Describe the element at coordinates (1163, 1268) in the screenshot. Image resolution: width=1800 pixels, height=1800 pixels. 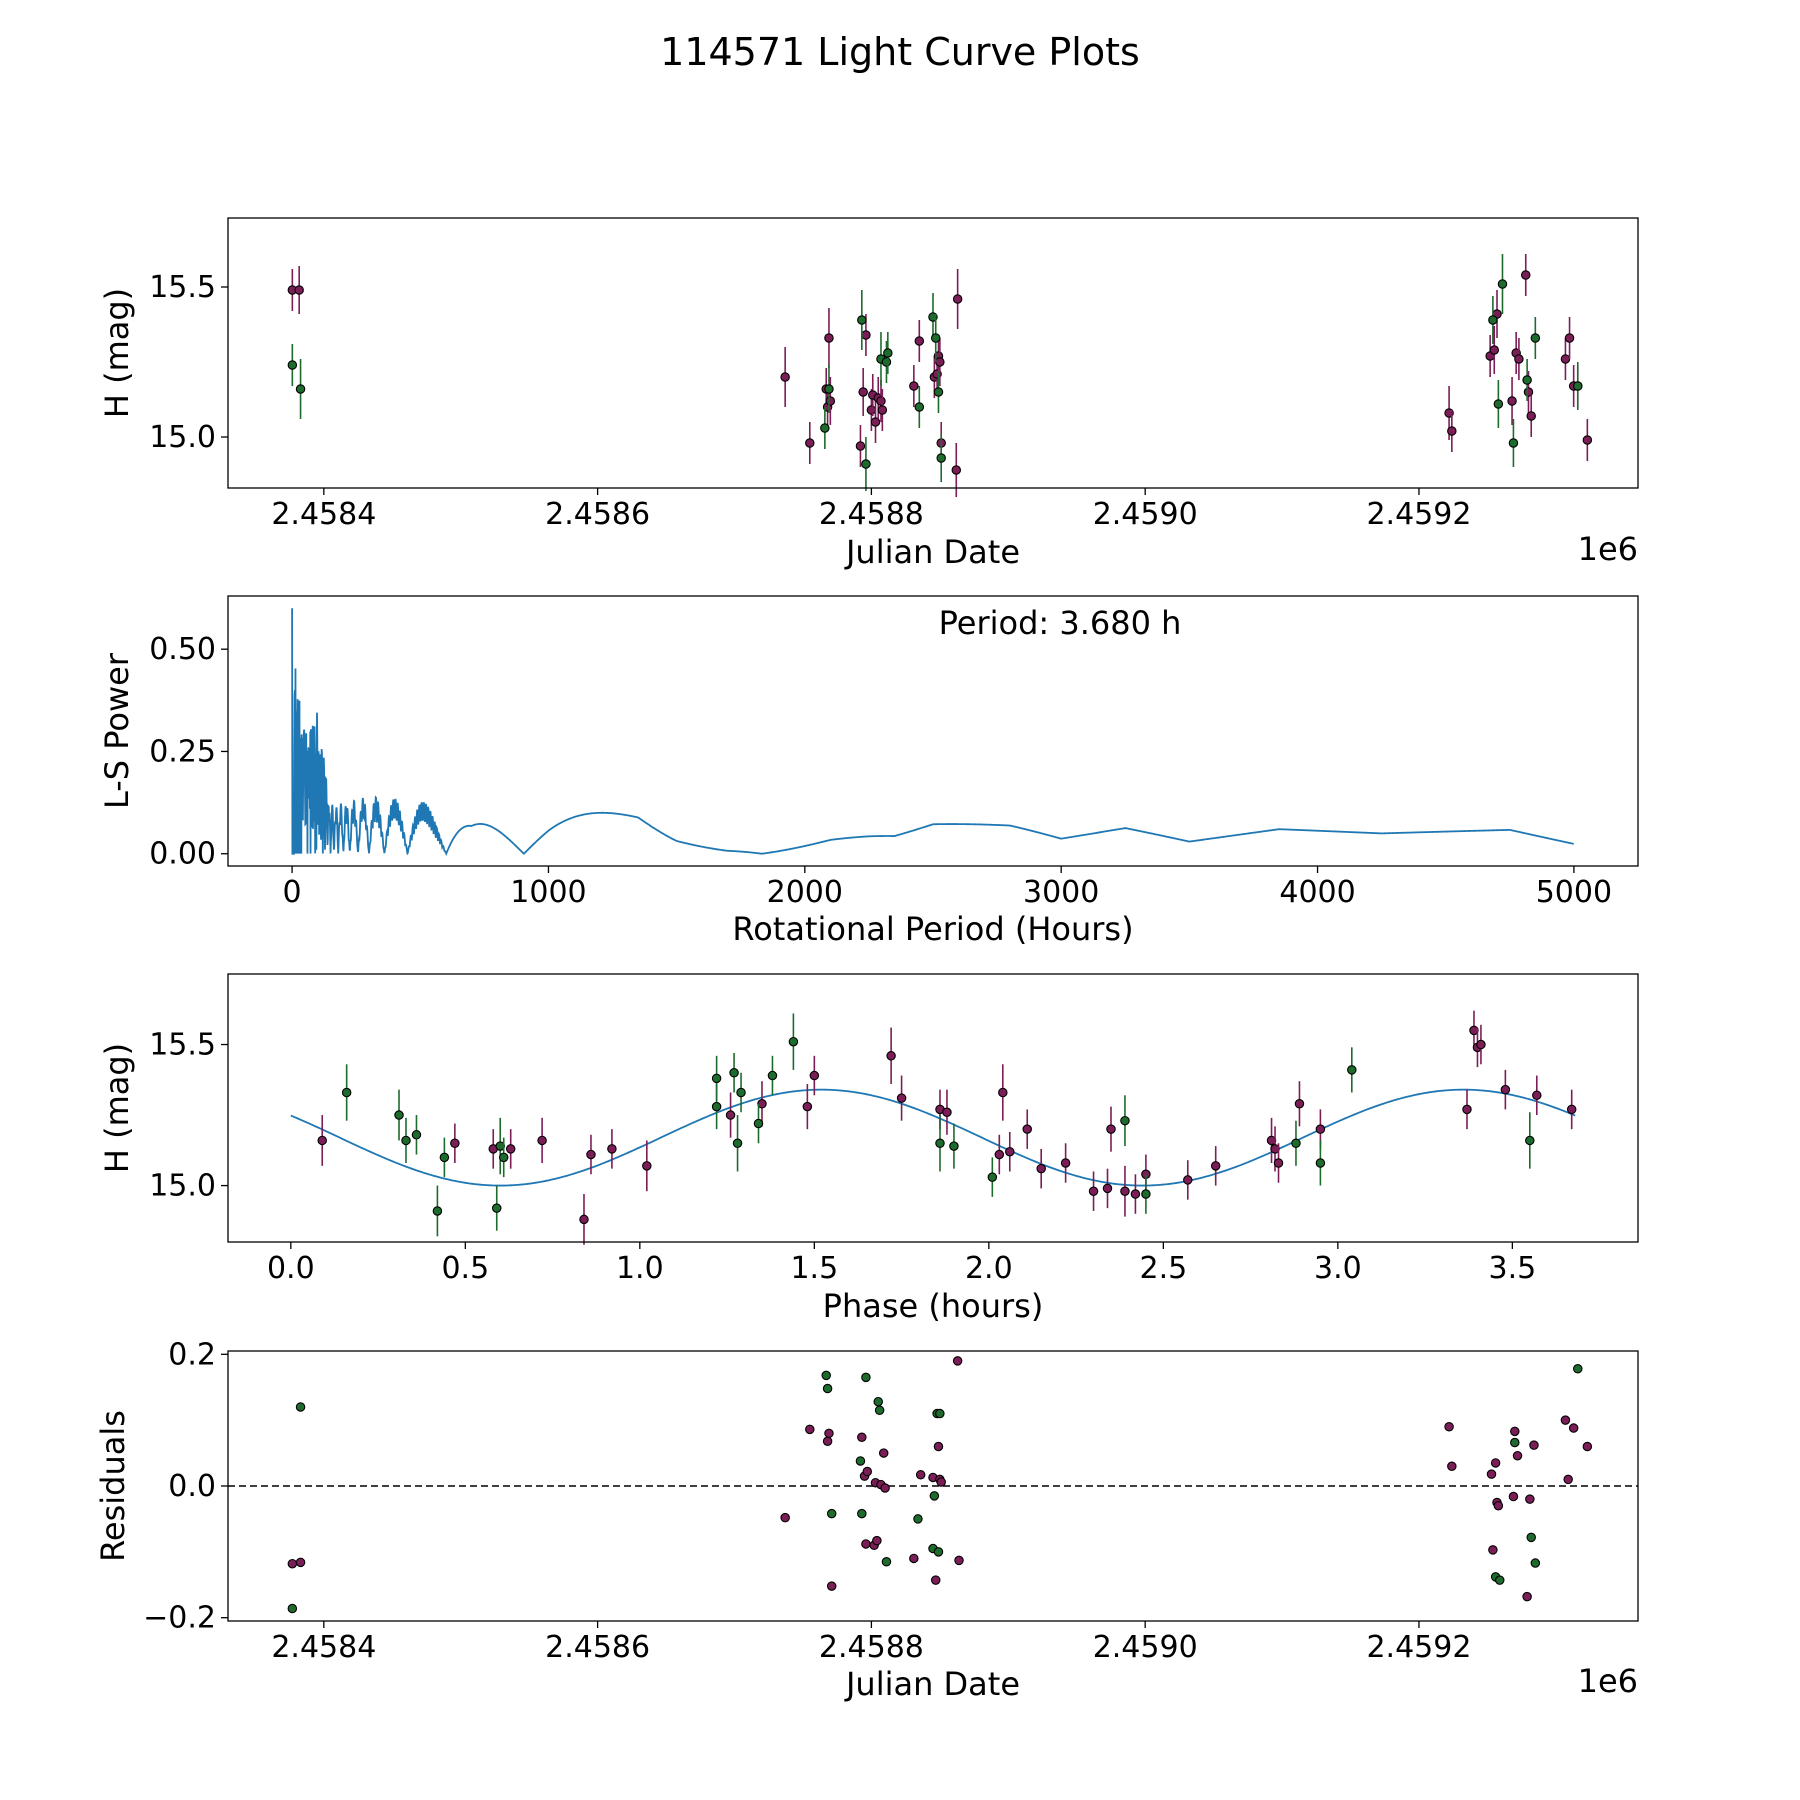
I see `x-tick-label: 2.5` at that location.